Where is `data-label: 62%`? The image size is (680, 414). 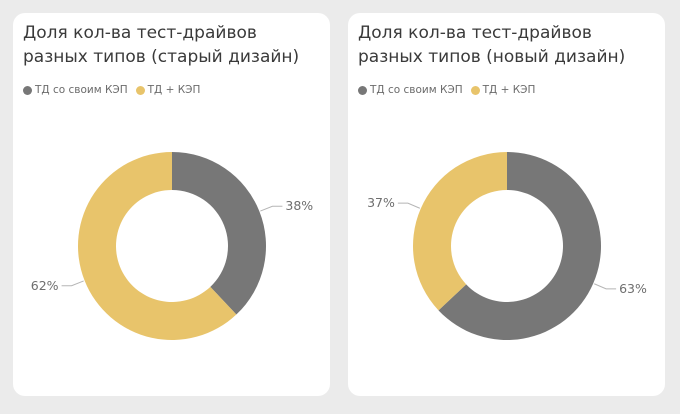
data-label: 62% is located at coordinates (45, 285).